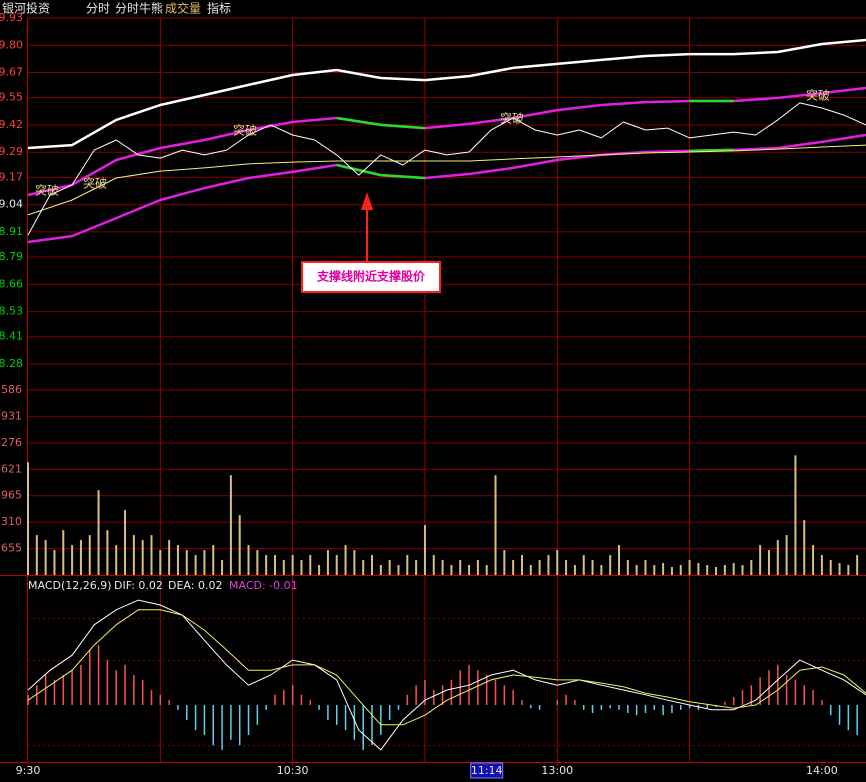 This screenshot has height=782, width=866. I want to click on callout-box, so click(371, 277).